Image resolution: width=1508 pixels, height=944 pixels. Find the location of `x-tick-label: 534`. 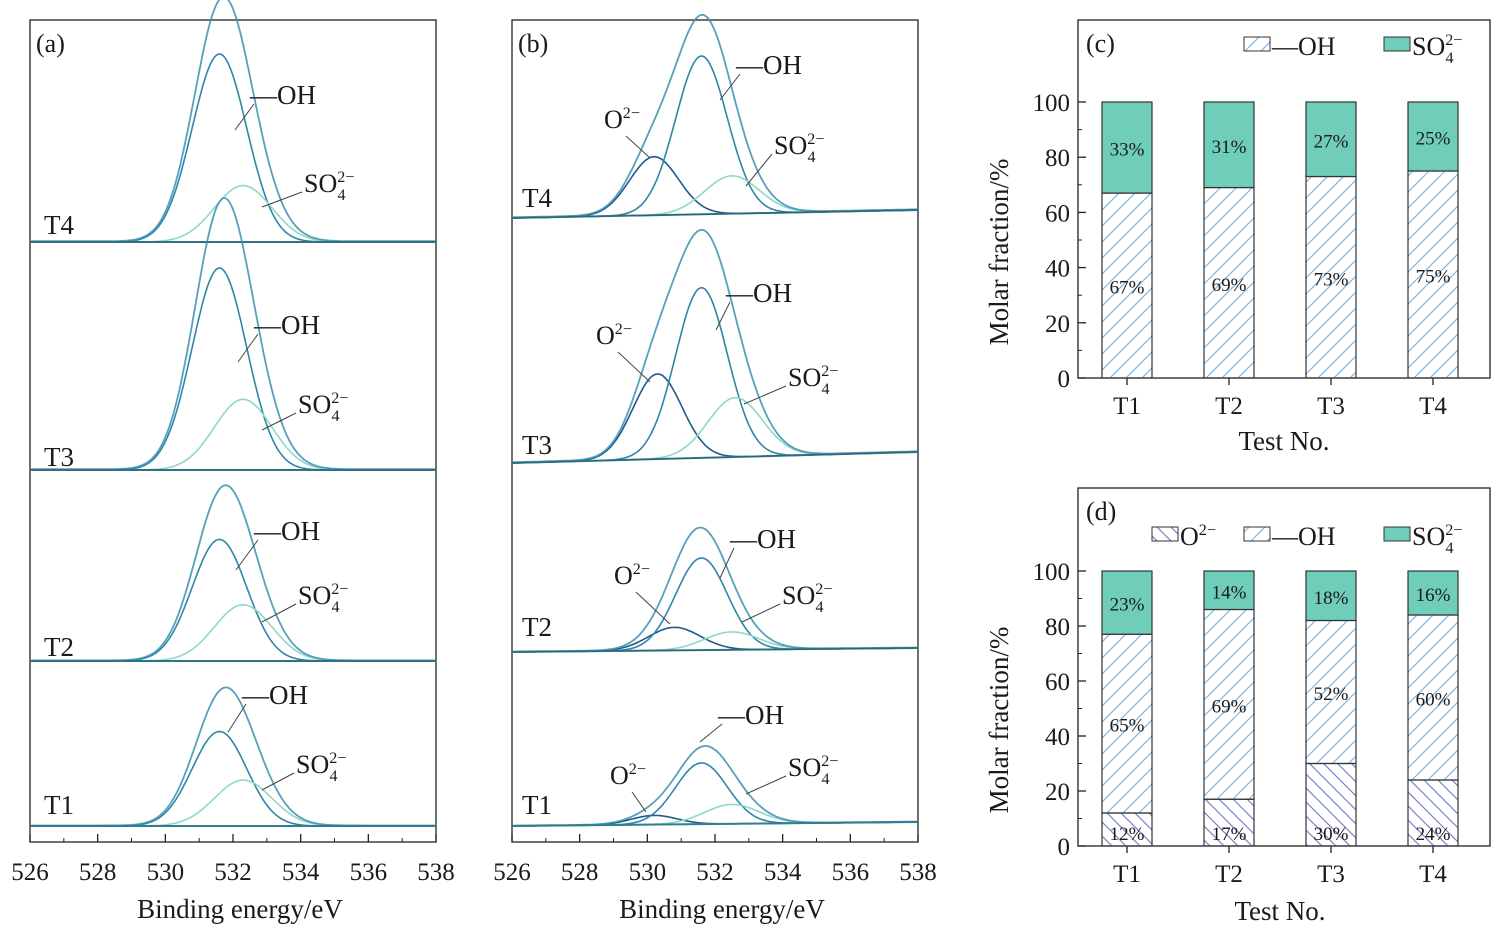

x-tick-label: 534 is located at coordinates (783, 872).